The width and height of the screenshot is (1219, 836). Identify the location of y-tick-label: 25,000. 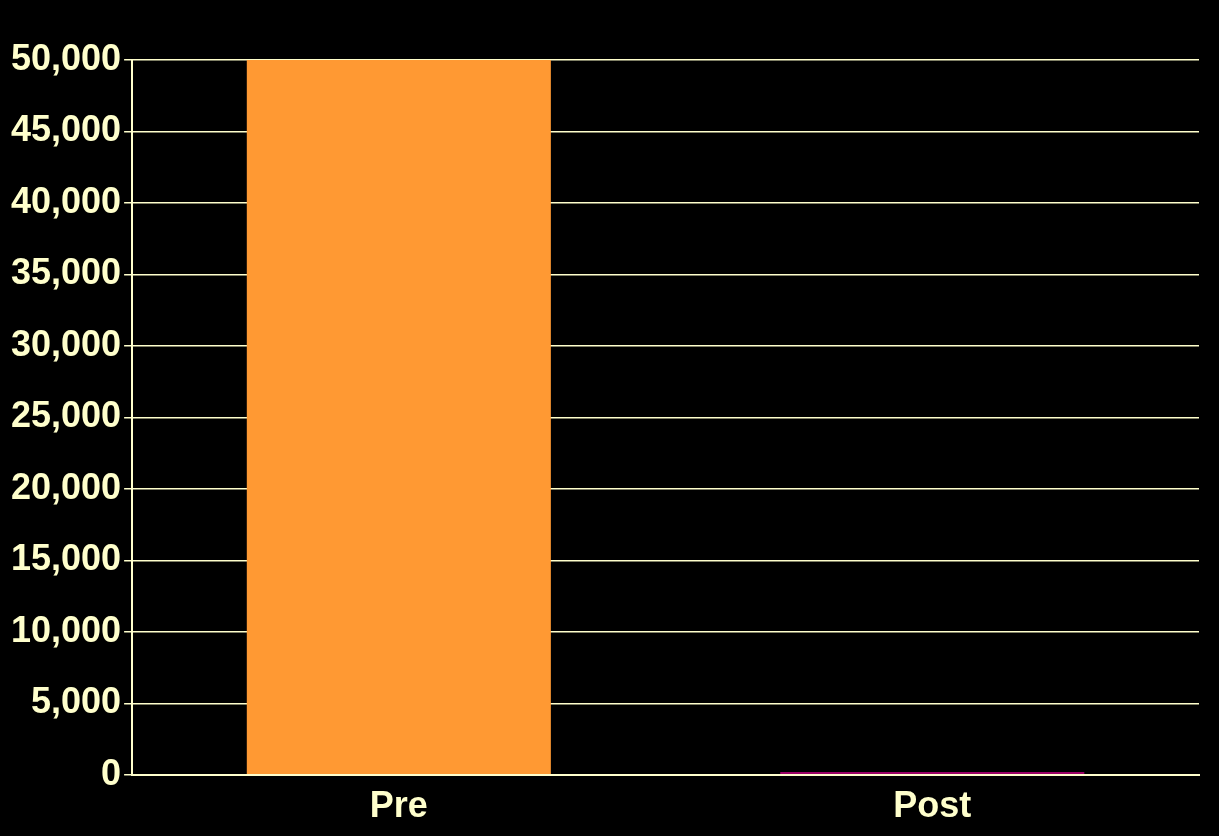
(66, 415).